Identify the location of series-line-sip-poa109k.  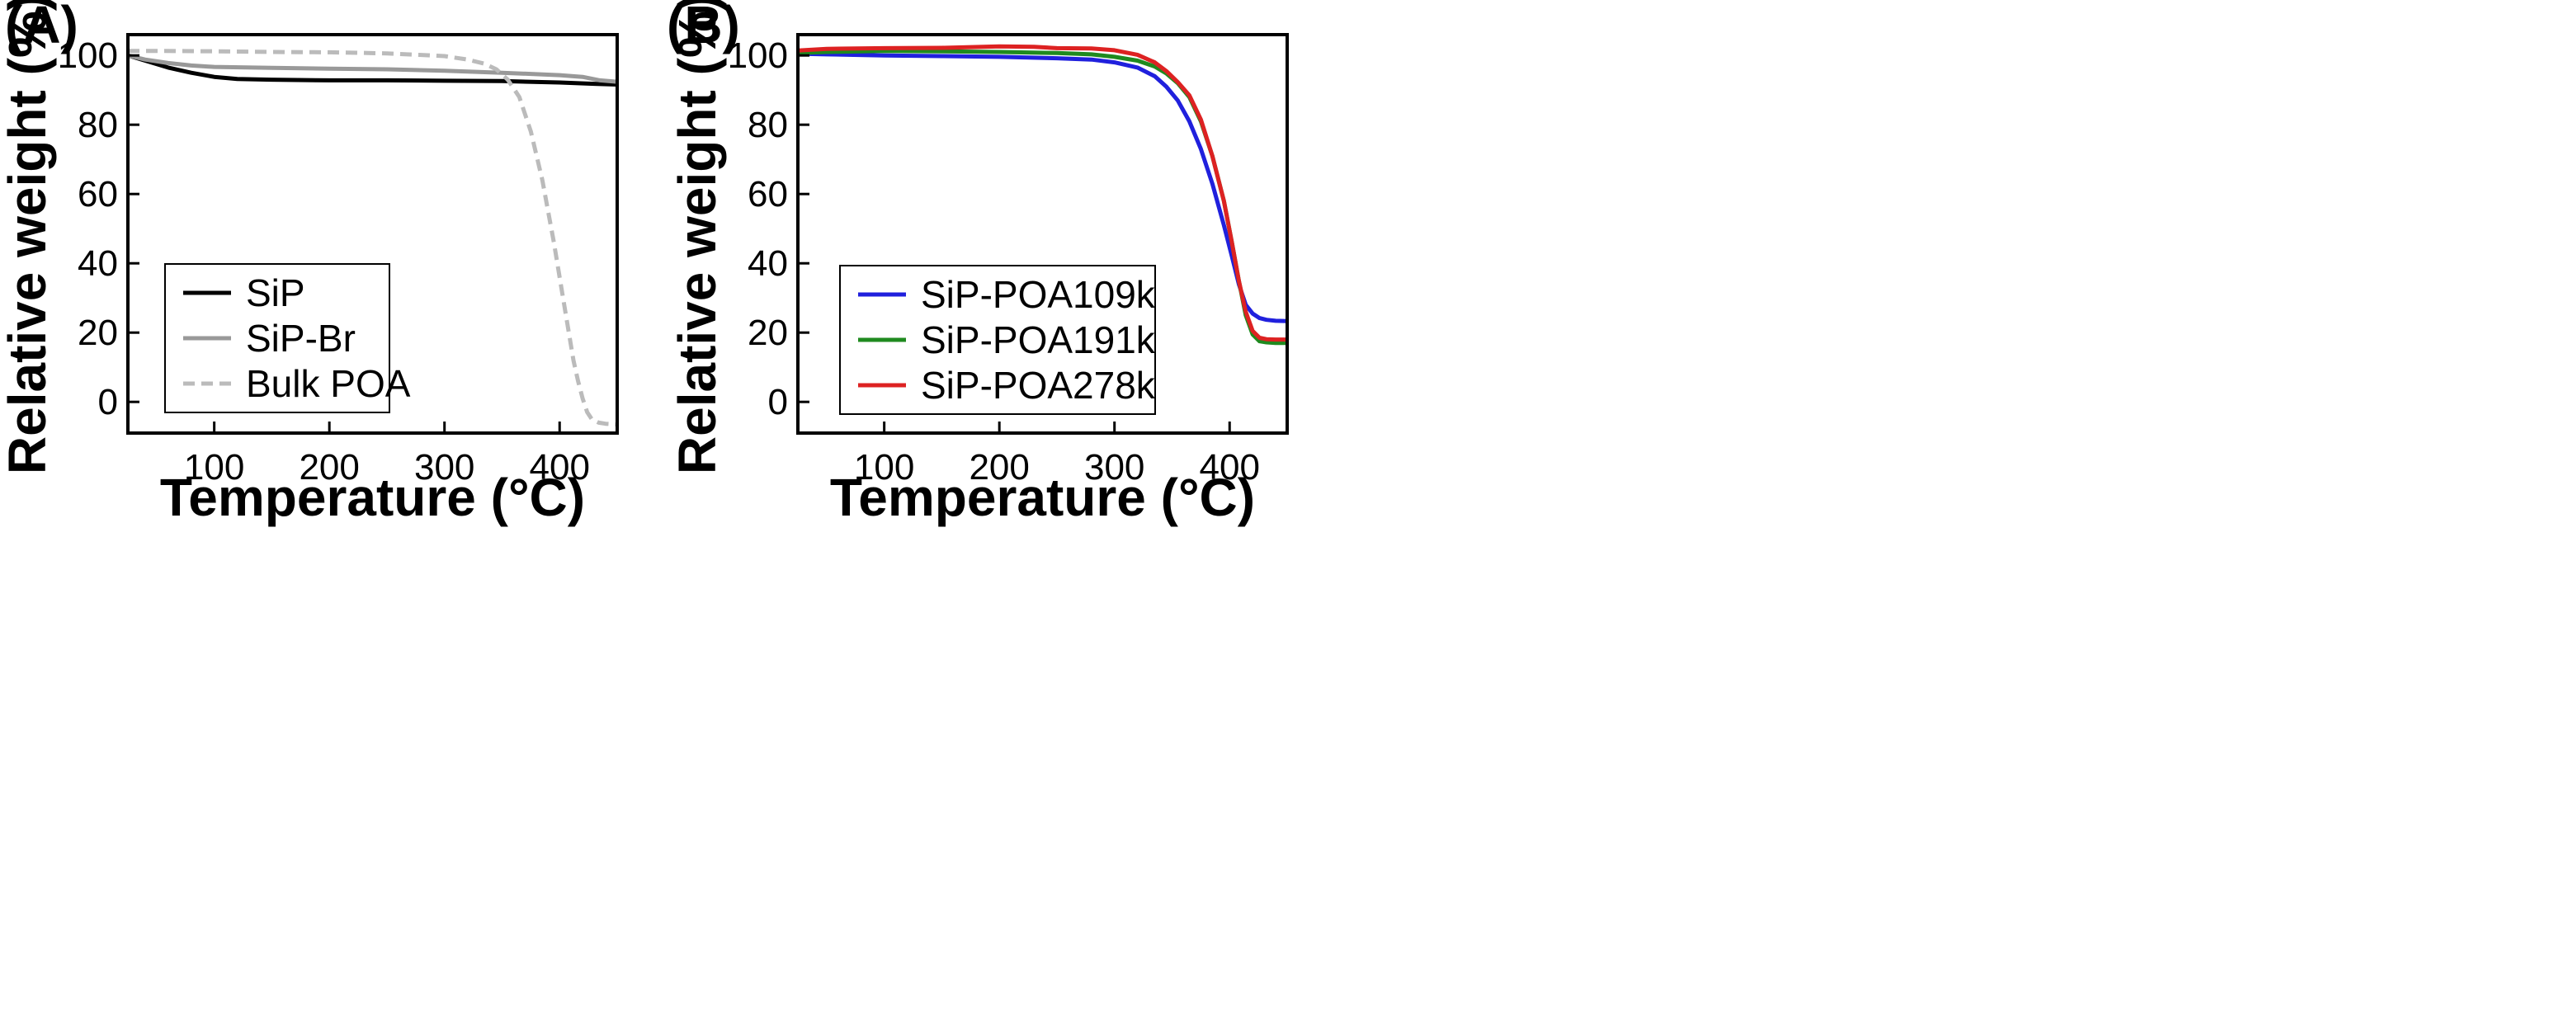
(1042, 187).